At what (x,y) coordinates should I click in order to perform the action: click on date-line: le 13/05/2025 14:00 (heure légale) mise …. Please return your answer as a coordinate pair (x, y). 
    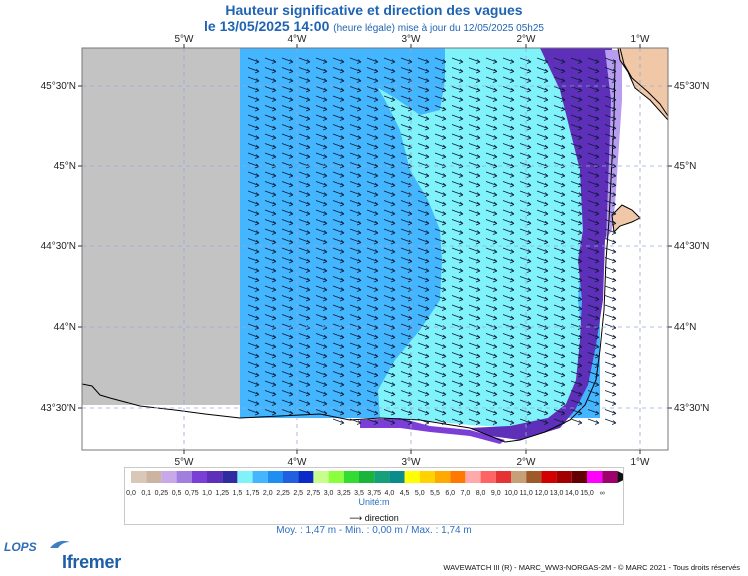
    Looking at the image, I should click on (374, 26).